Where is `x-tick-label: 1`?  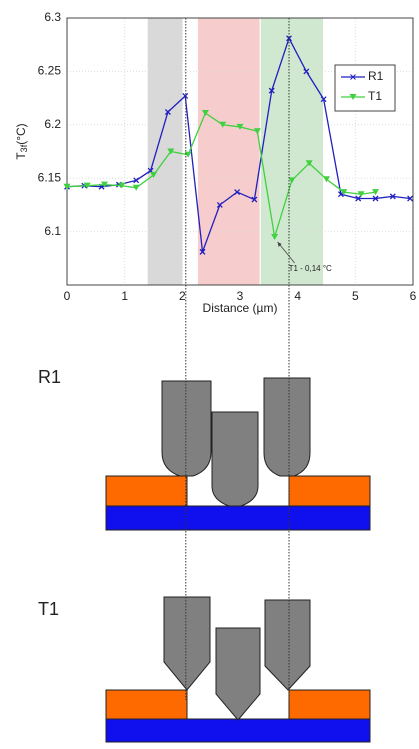
x-tick-label: 1 is located at coordinates (124, 296).